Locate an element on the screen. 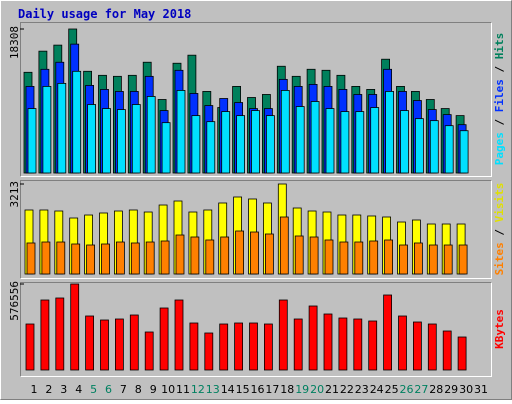  legend-entry: KBytes is located at coordinates (499, 329).